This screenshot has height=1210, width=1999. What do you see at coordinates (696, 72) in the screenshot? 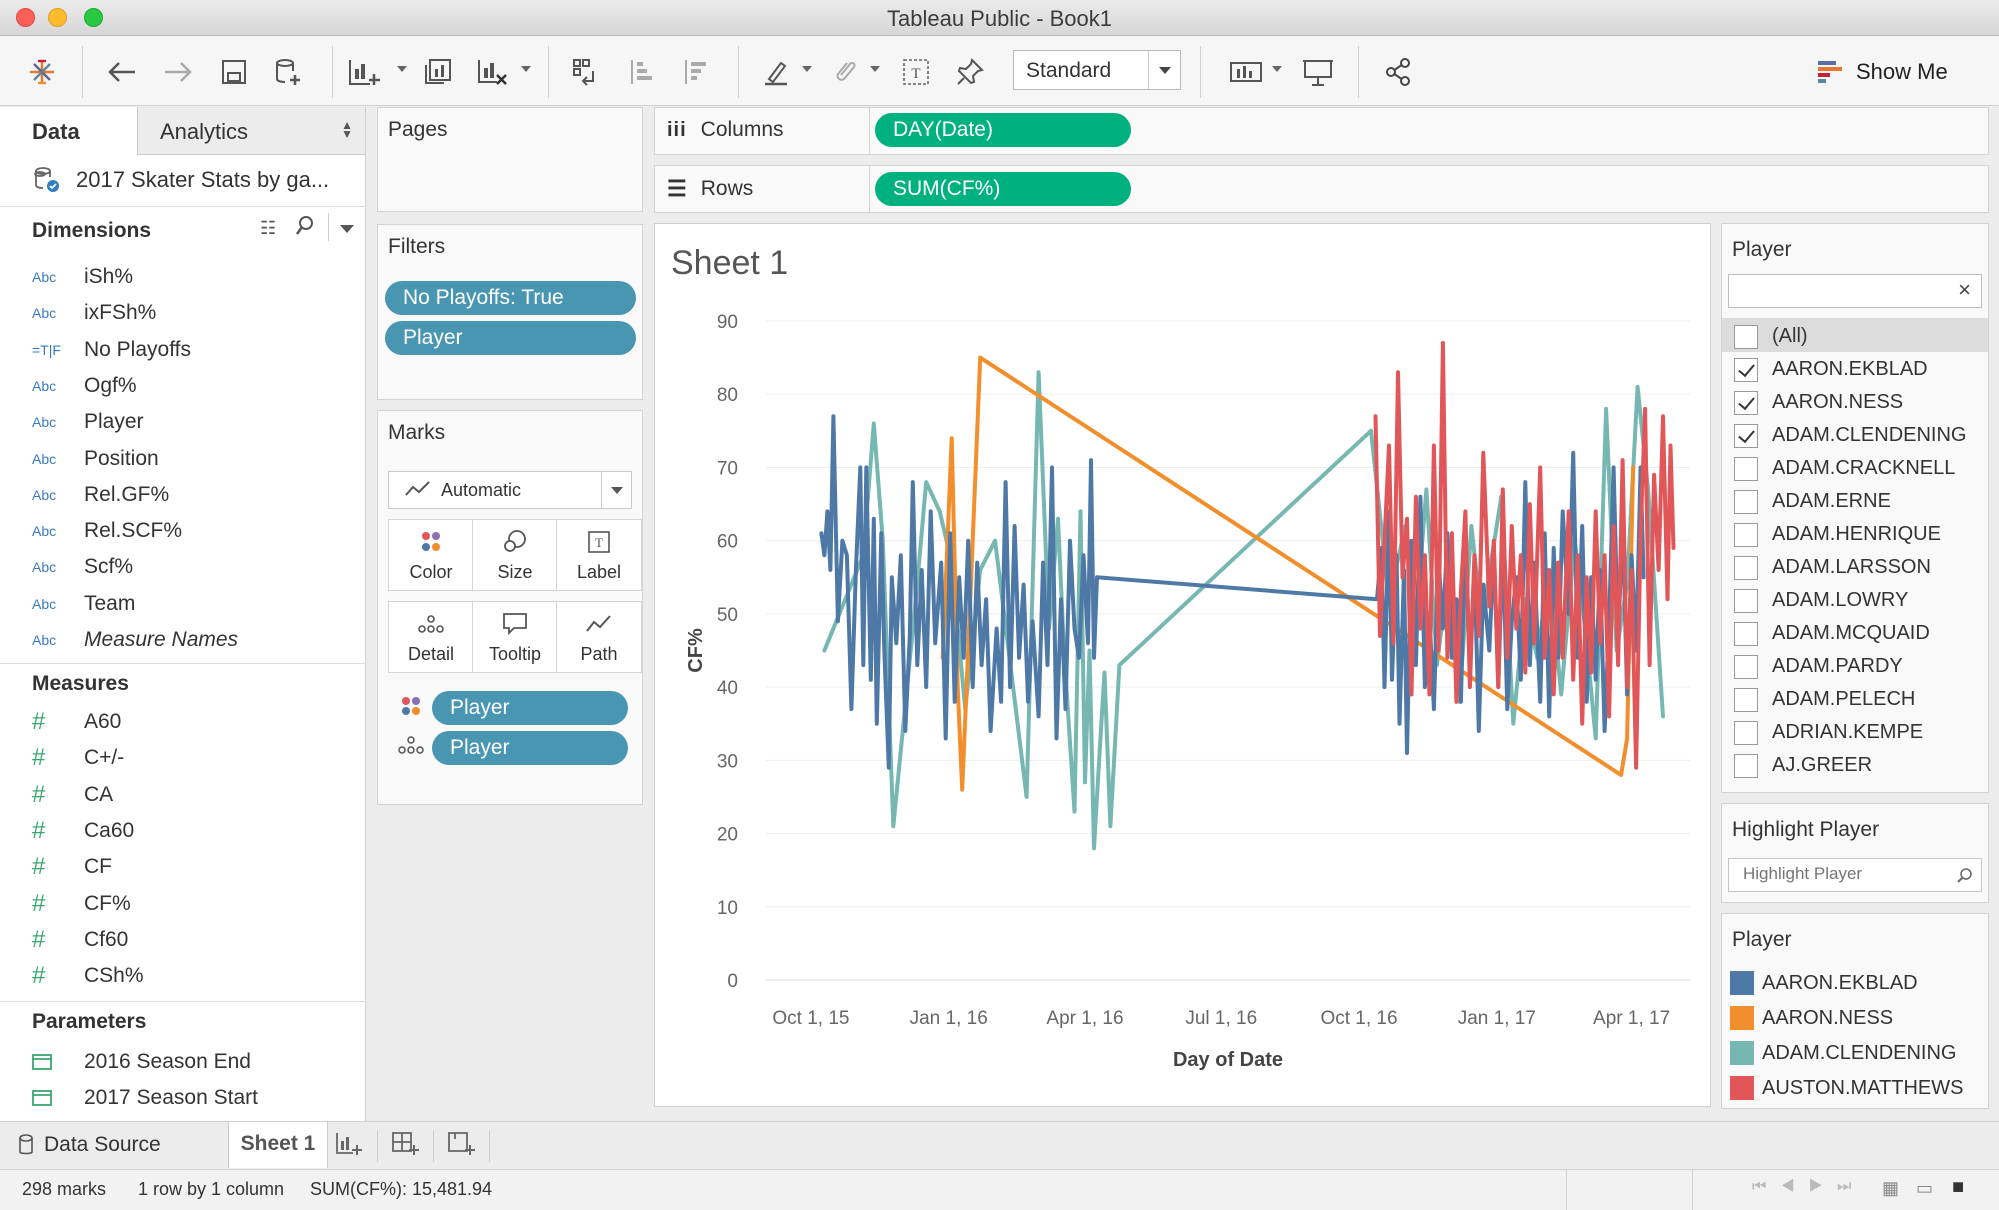
I see `sort-descending-icon` at bounding box center [696, 72].